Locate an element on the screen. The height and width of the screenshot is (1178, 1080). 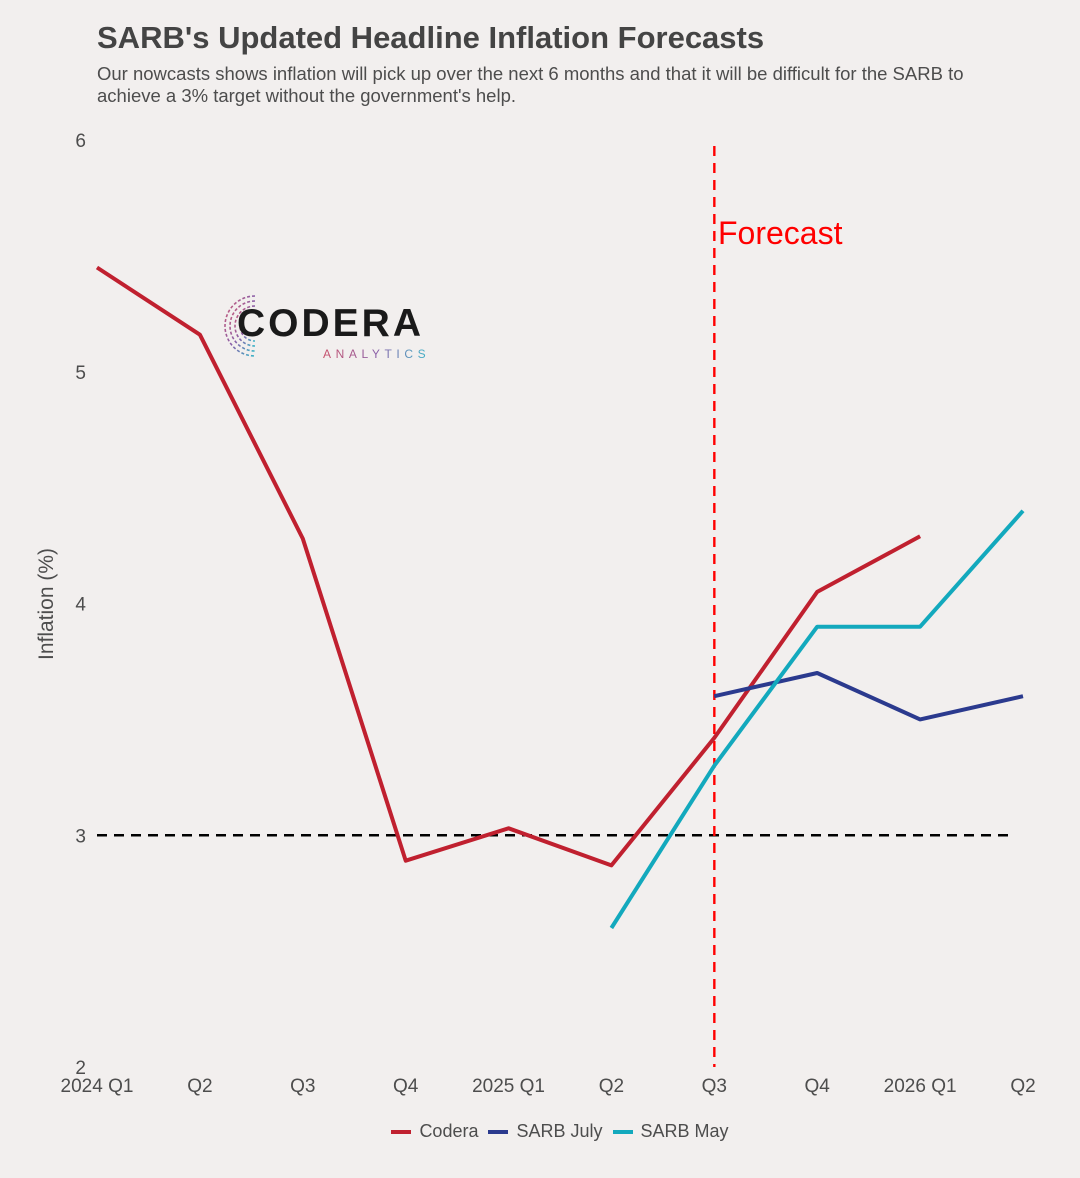
x-tick-label: 2025 Q1 is located at coordinates (508, 1086).